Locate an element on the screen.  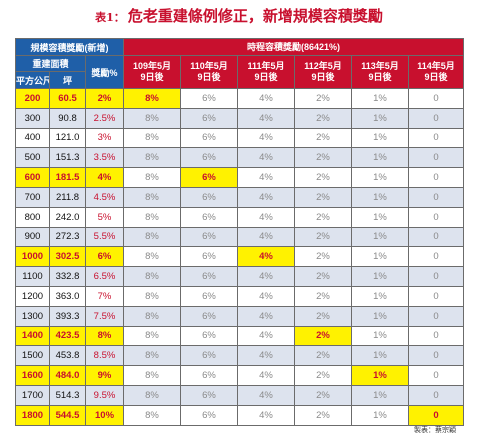
period-header: 111年5月 9日後 is located at coordinates (266, 72).